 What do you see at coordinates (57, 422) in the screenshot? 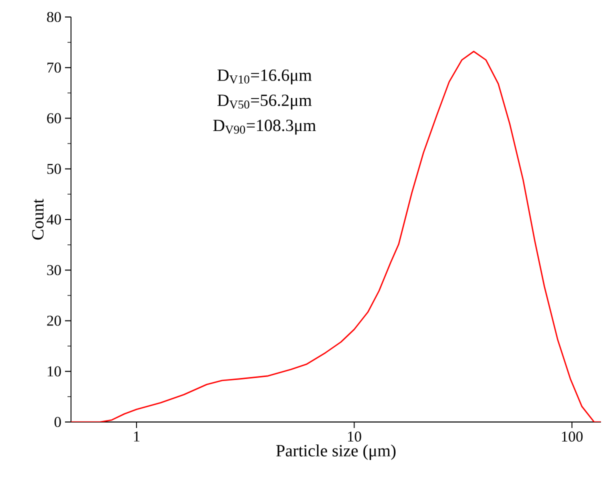
I see `y-tick-label: 0` at bounding box center [57, 422].